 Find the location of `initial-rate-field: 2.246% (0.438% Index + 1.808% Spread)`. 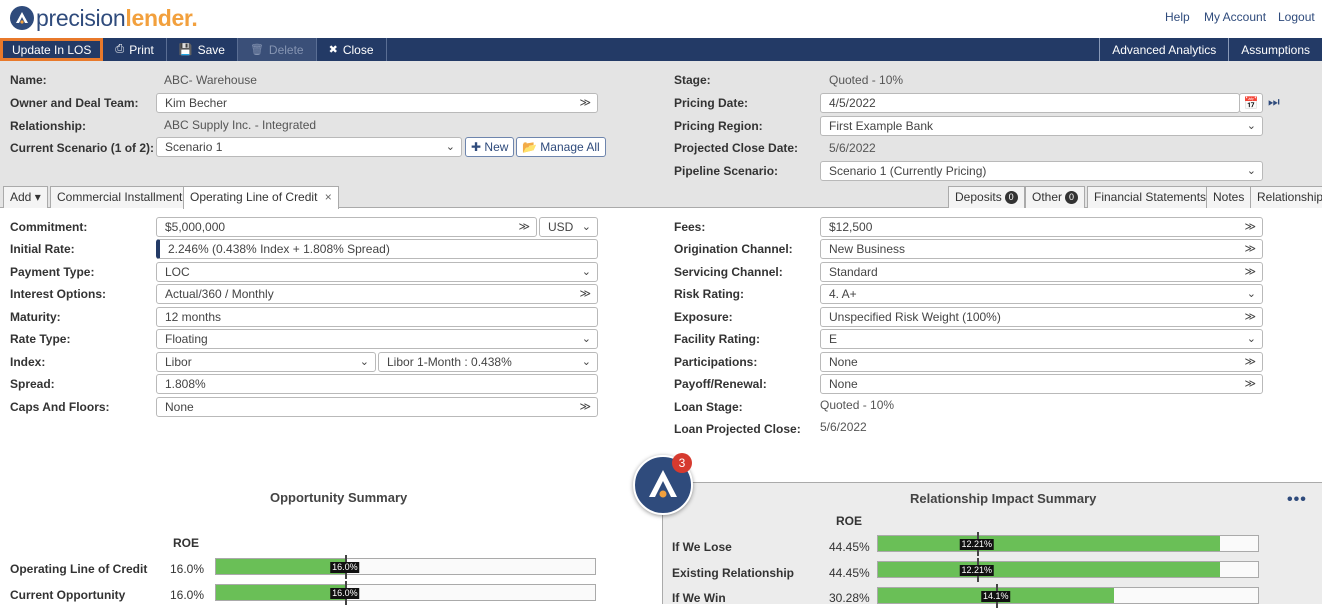

initial-rate-field: 2.246% (0.438% Index + 1.808% Spread) is located at coordinates (377, 249).